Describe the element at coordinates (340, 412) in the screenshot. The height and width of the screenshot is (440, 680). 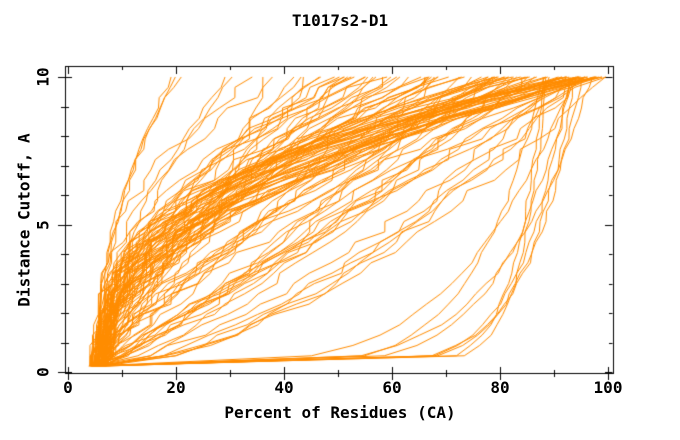
I see `x-axis-title: Percent of Residues (CA)` at that location.